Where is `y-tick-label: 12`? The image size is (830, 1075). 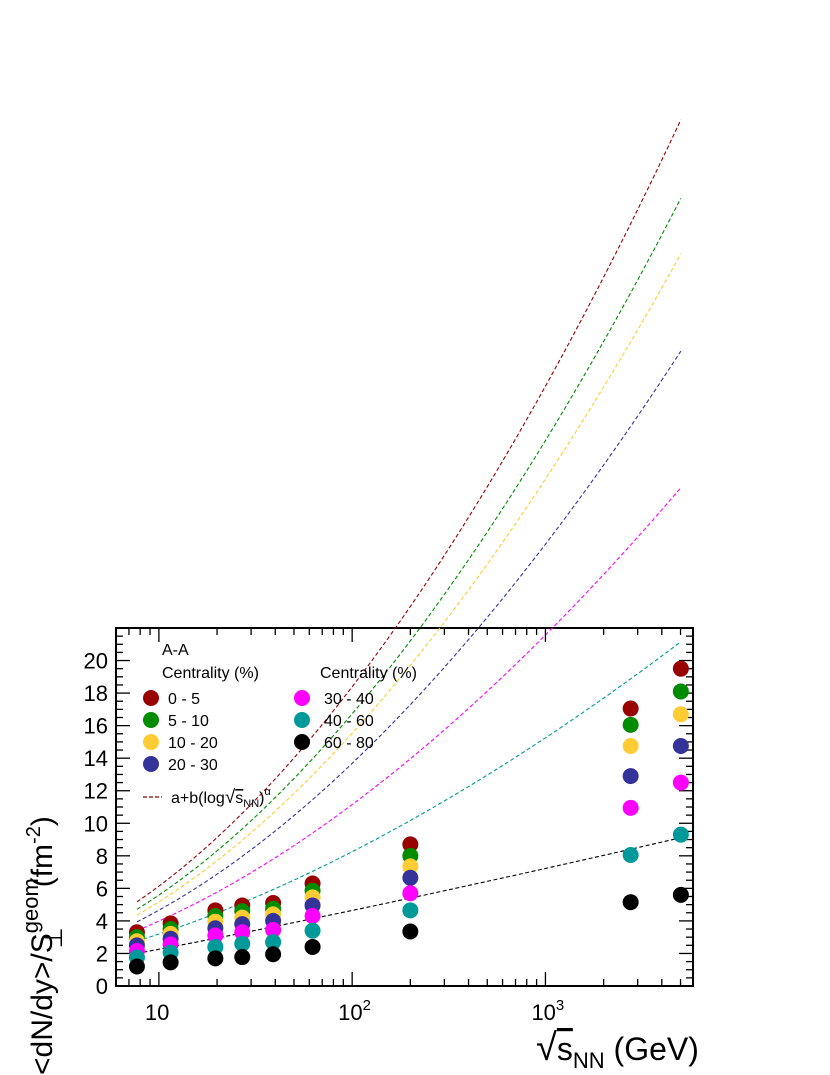
y-tick-label: 12 is located at coordinates (96, 791).